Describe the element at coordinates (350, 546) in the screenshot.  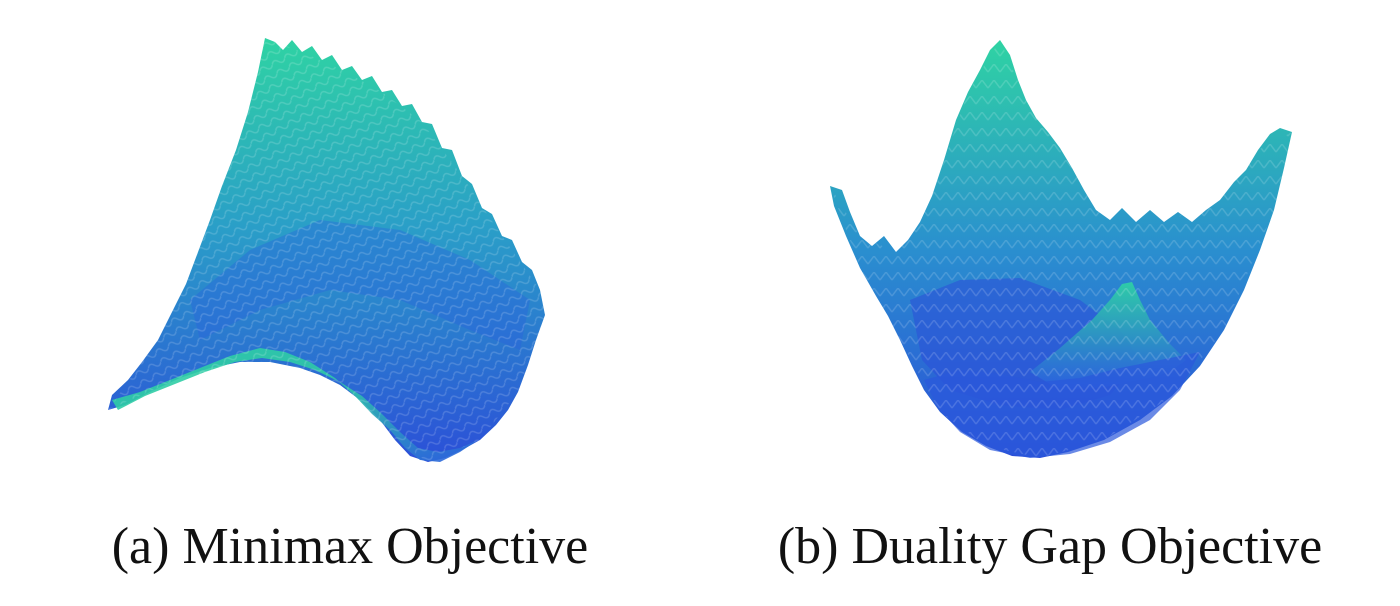
I see `caption-minimax: (a) Minimax Objective` at that location.